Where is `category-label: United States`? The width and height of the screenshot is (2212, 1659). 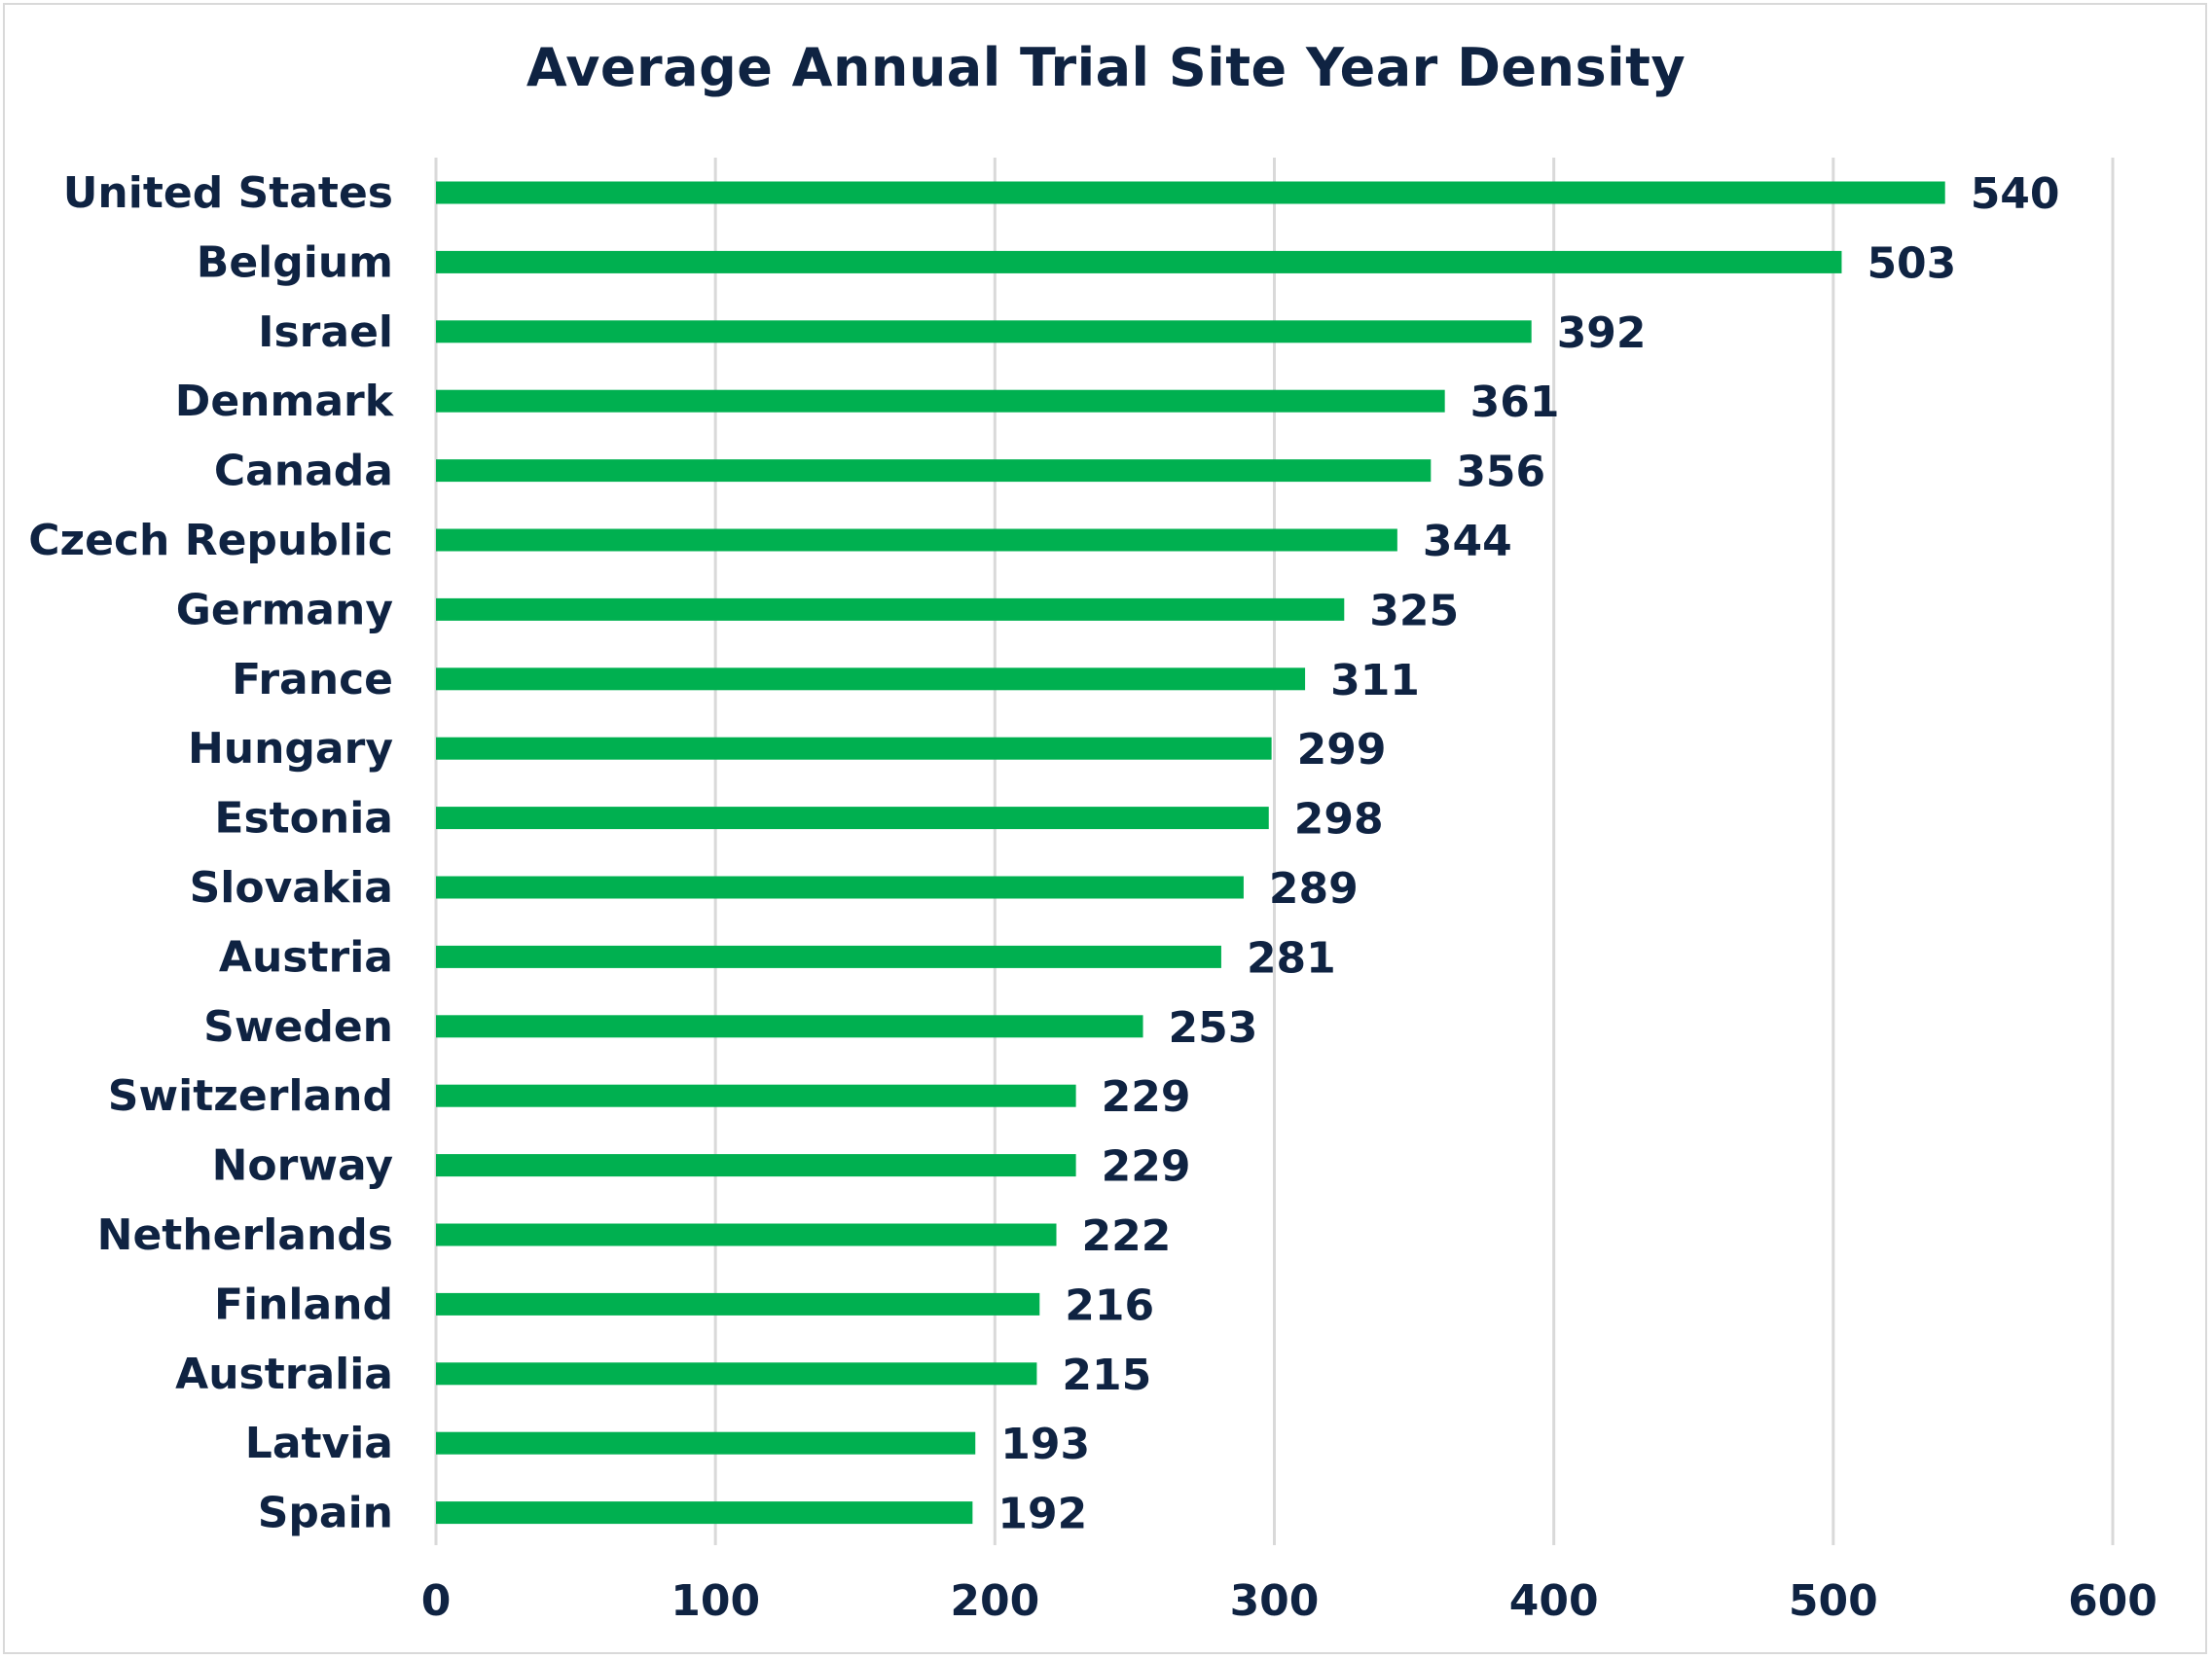 category-label: United States is located at coordinates (228, 193).